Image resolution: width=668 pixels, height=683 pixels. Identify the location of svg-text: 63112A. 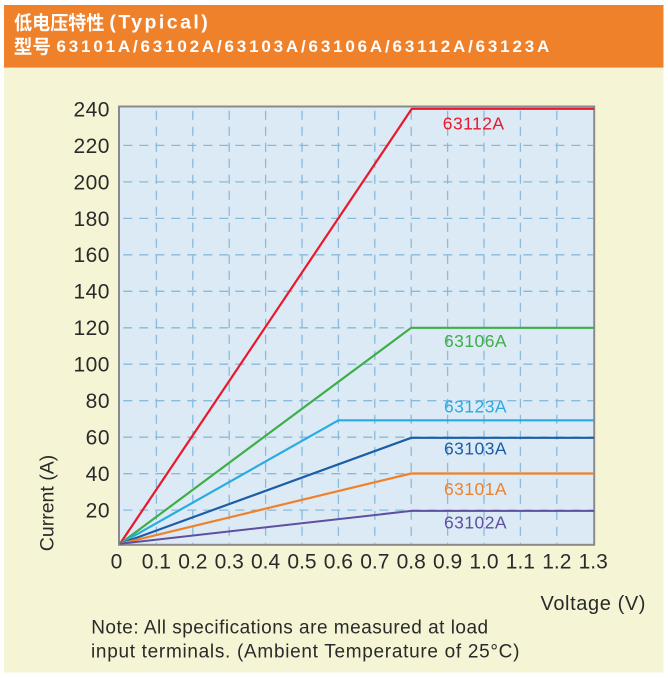
(474, 124).